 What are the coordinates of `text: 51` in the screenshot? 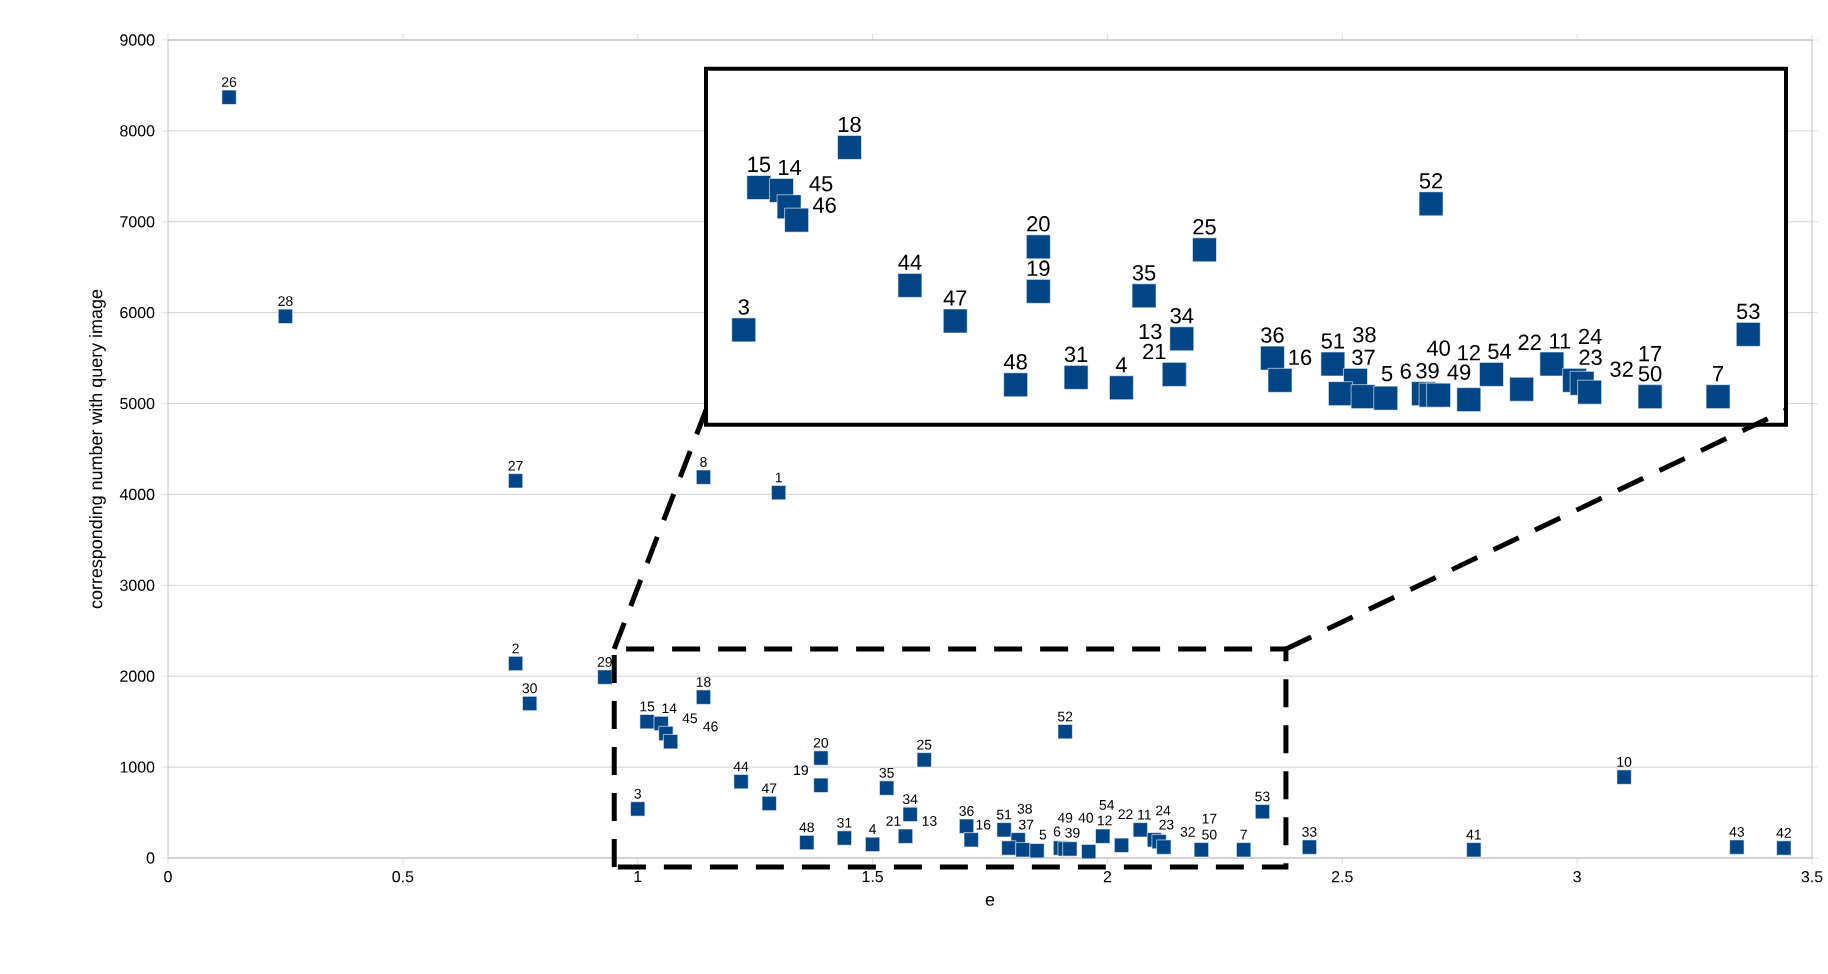 It's located at (1332, 341).